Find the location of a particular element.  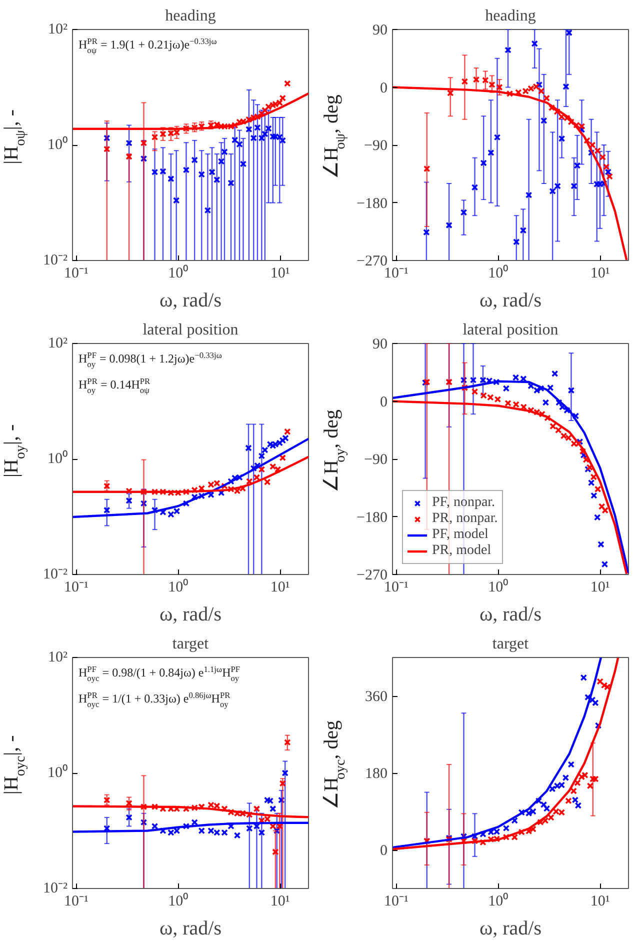

legend-label: PR, nonpar. is located at coordinates (465, 519).